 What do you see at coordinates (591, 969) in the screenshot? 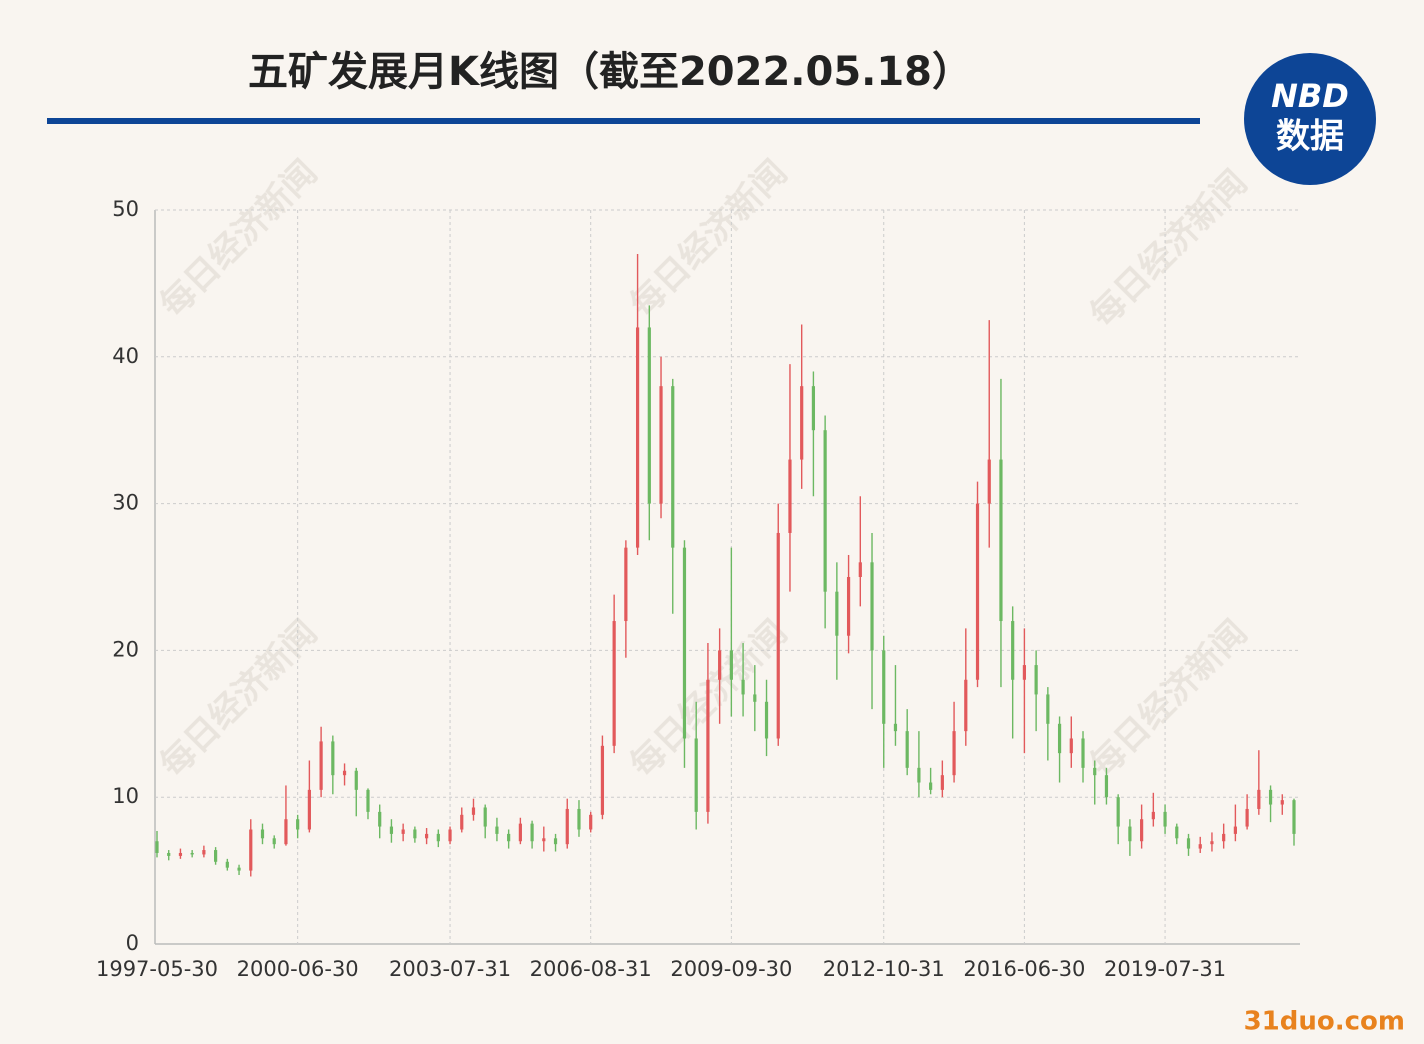
I see `x-tick-label: 2006-08-31` at bounding box center [591, 969].